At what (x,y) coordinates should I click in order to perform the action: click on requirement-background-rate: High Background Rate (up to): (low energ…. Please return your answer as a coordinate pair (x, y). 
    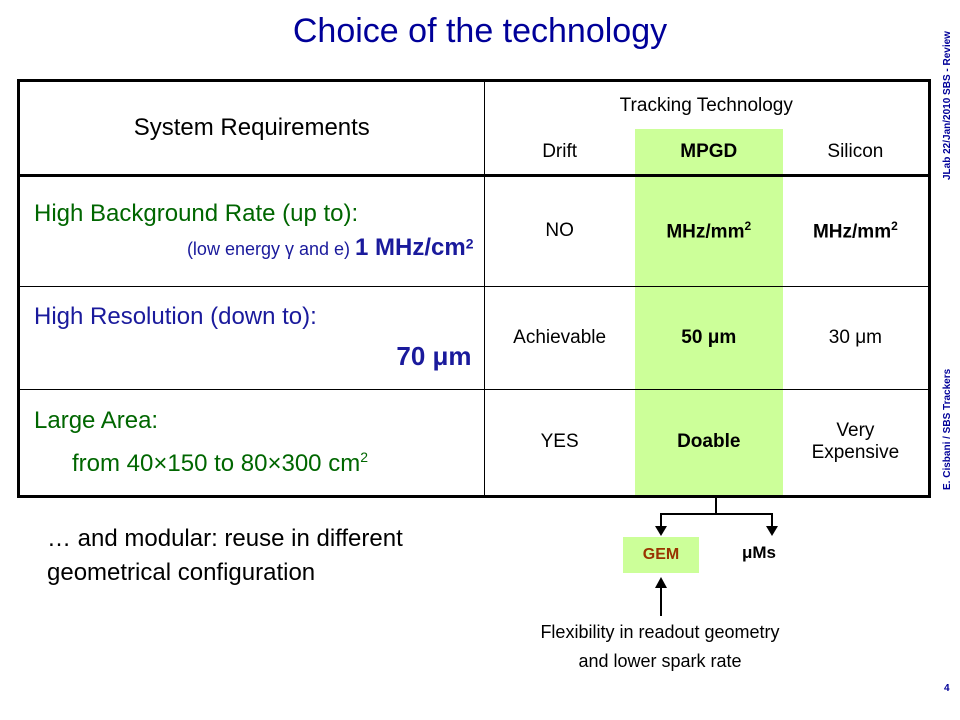
    Looking at the image, I should click on (251, 230).